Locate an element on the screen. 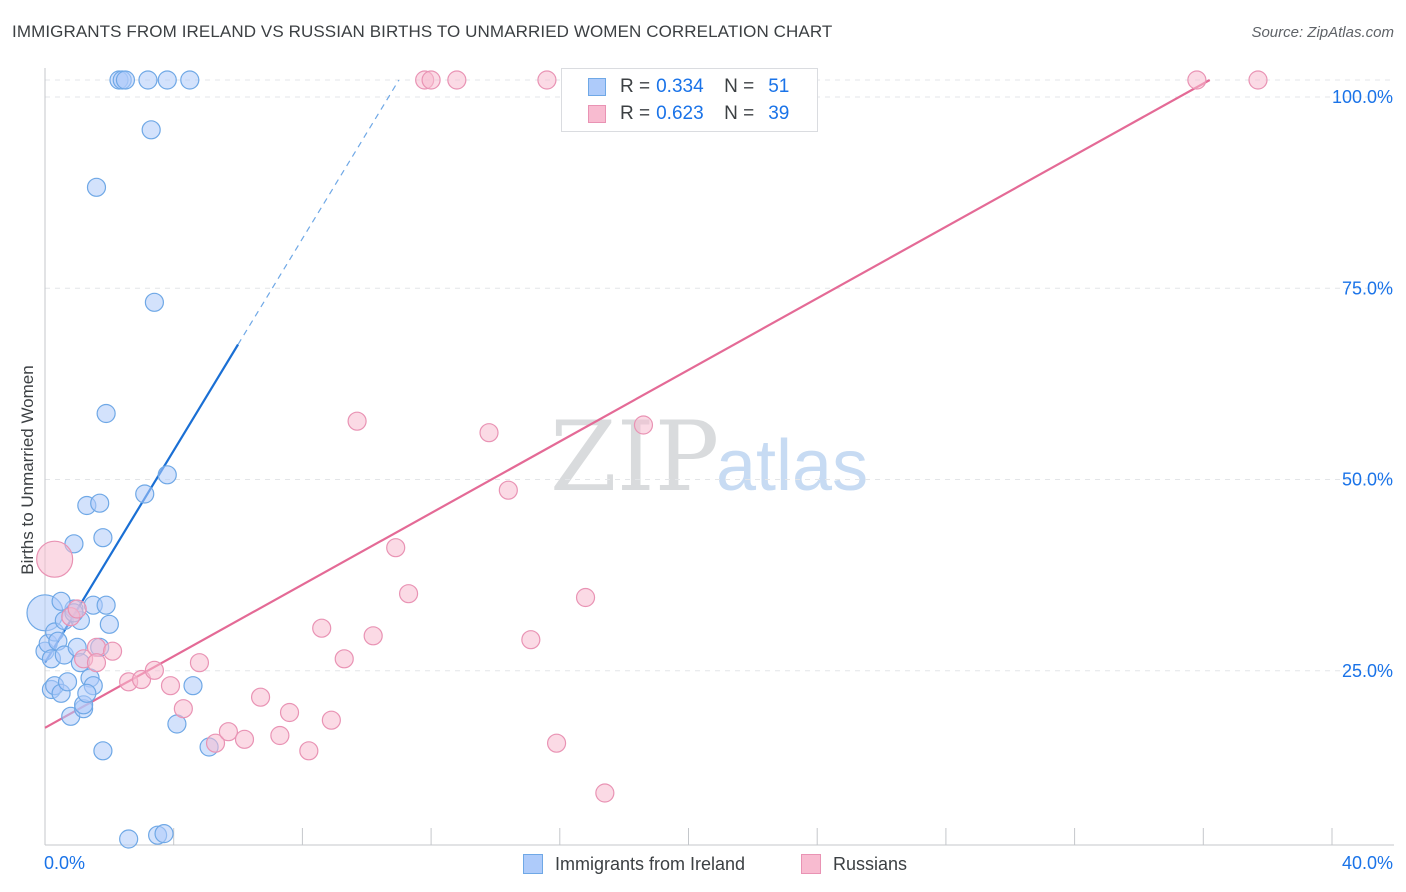 The image size is (1406, 892). correlation-legend: R = 0.334 N = 51 R = 0.623 N = 39 is located at coordinates (689, 100).